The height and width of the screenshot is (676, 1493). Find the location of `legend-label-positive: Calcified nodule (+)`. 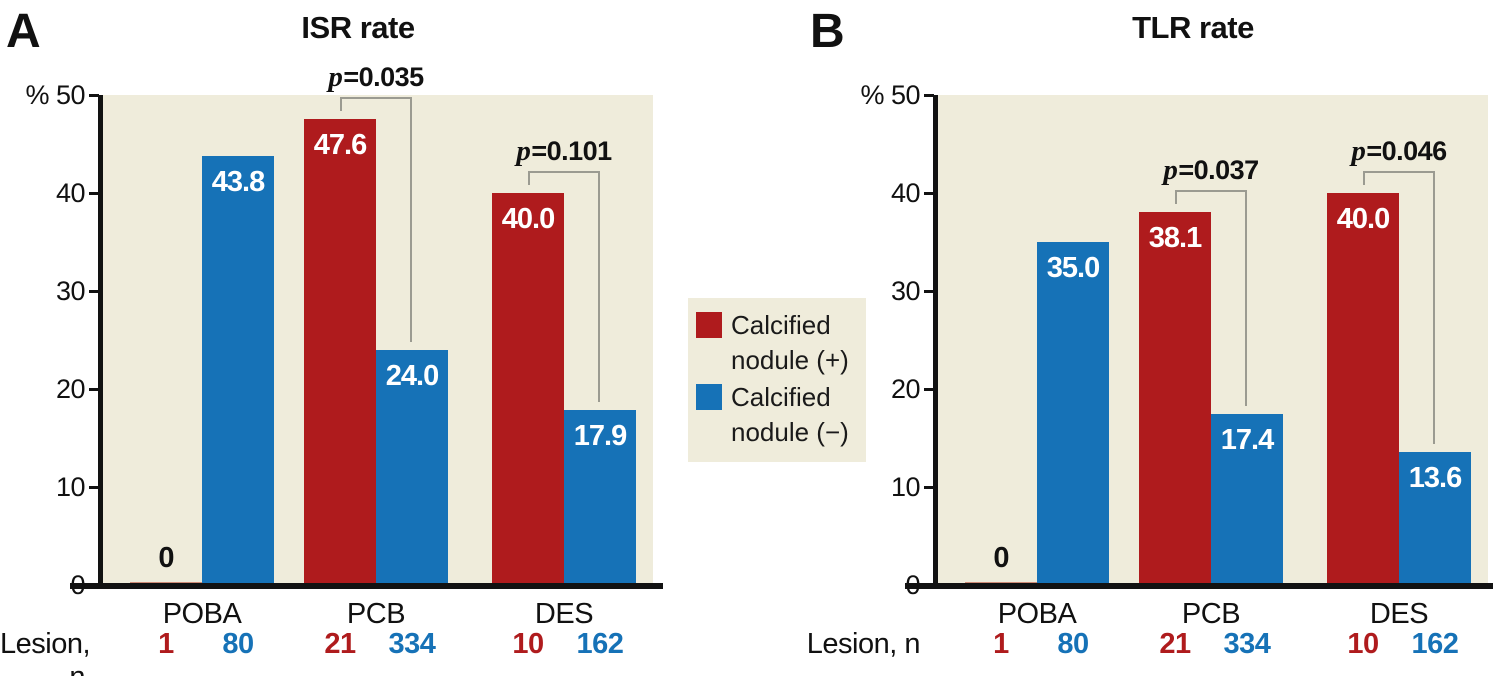

legend-label-positive: Calcified nodule (+) is located at coordinates (790, 342).